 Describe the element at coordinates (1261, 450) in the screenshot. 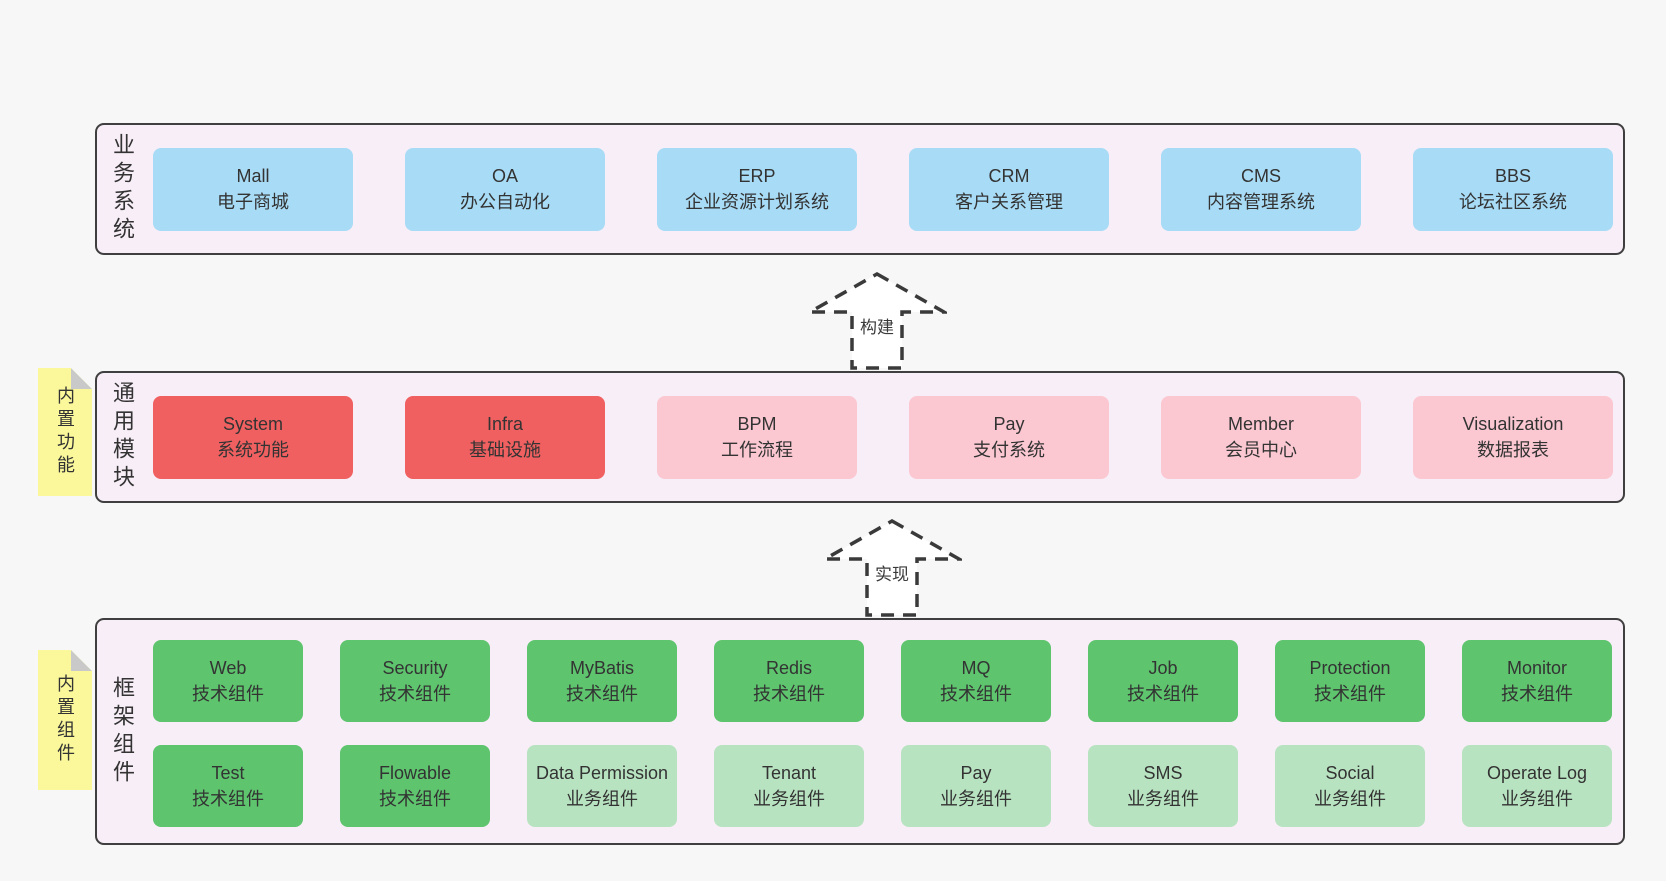

I see `box-subtitle: 会员中心` at that location.